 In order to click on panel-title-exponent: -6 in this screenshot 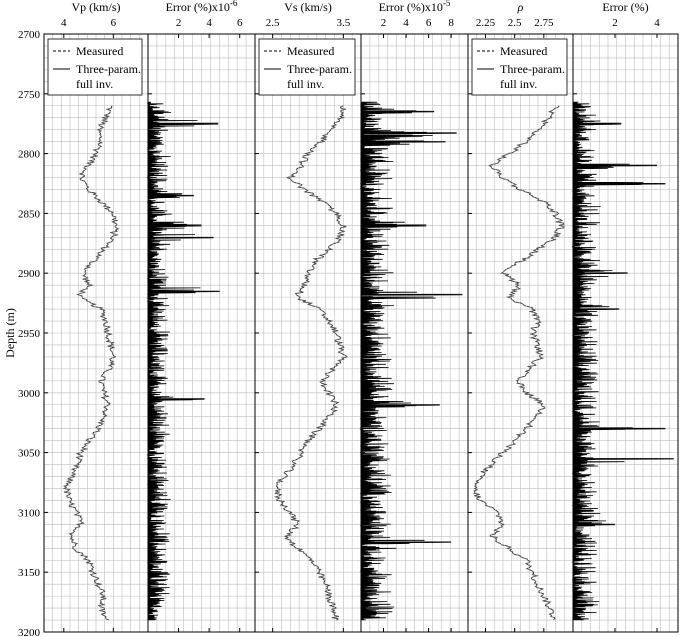, I will do `click(234, 4)`.